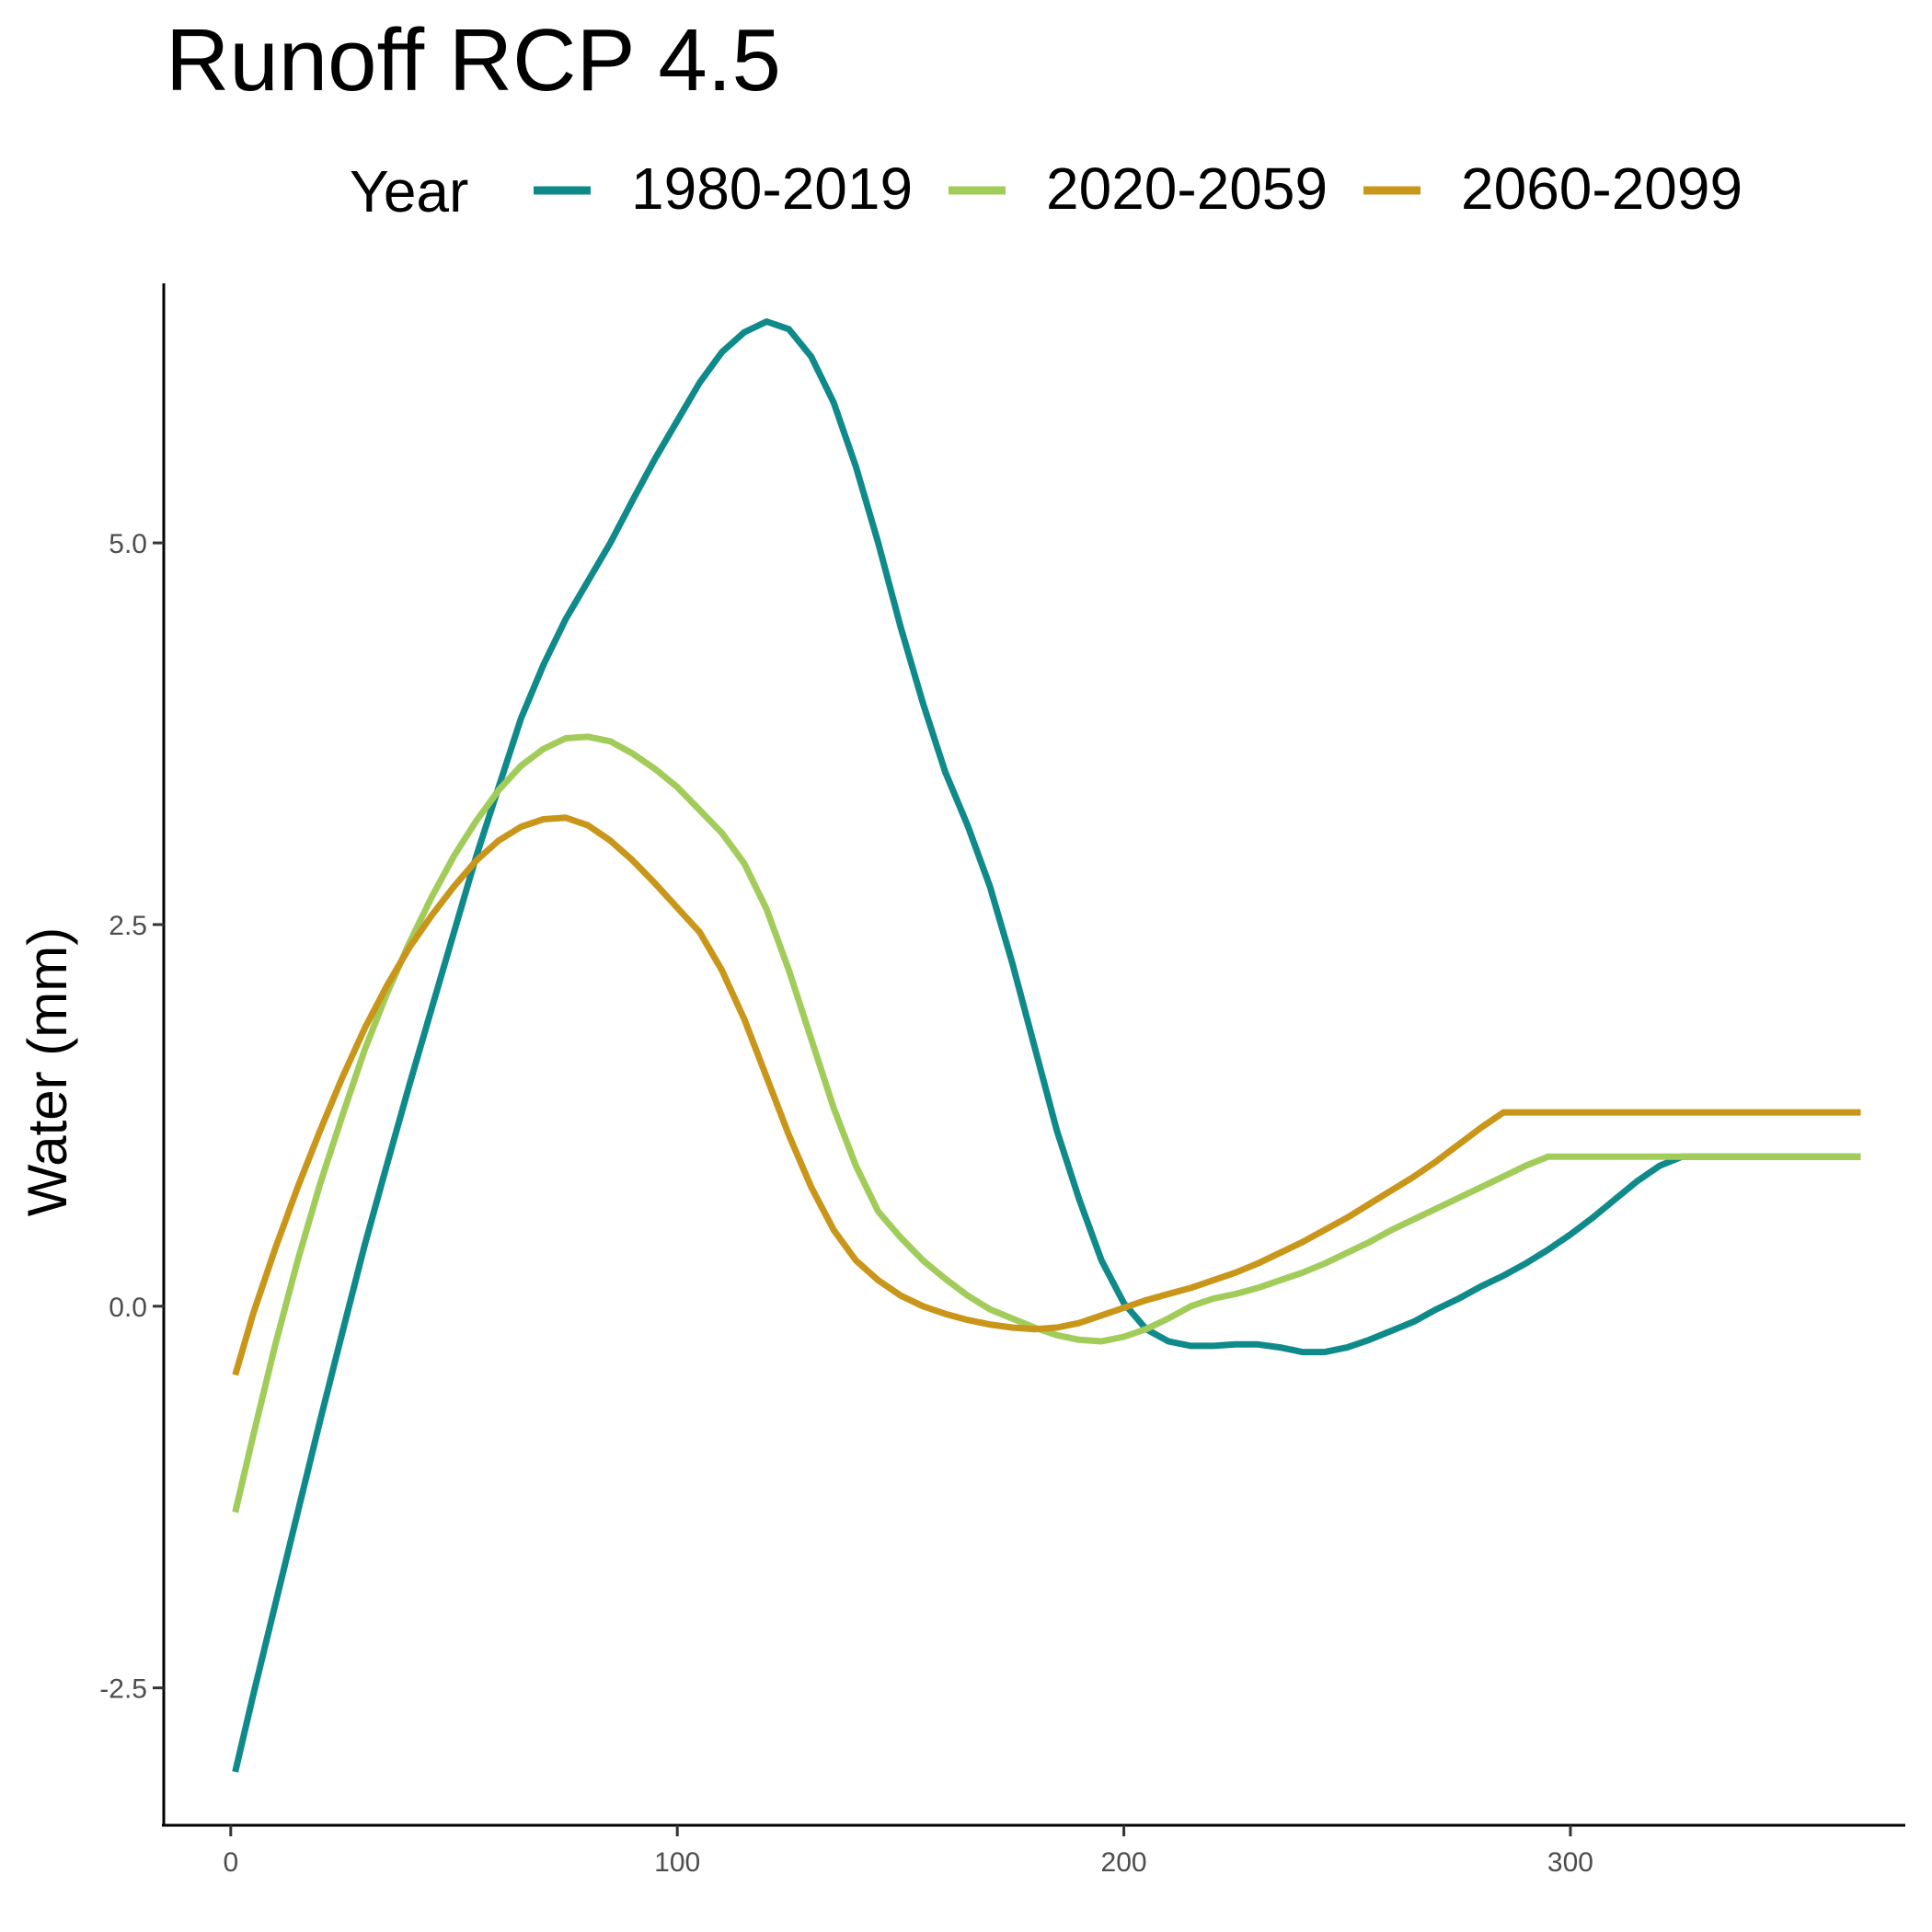 The width and height of the screenshot is (1932, 1932). I want to click on y-tick-label: -2.5, so click(123, 1689).